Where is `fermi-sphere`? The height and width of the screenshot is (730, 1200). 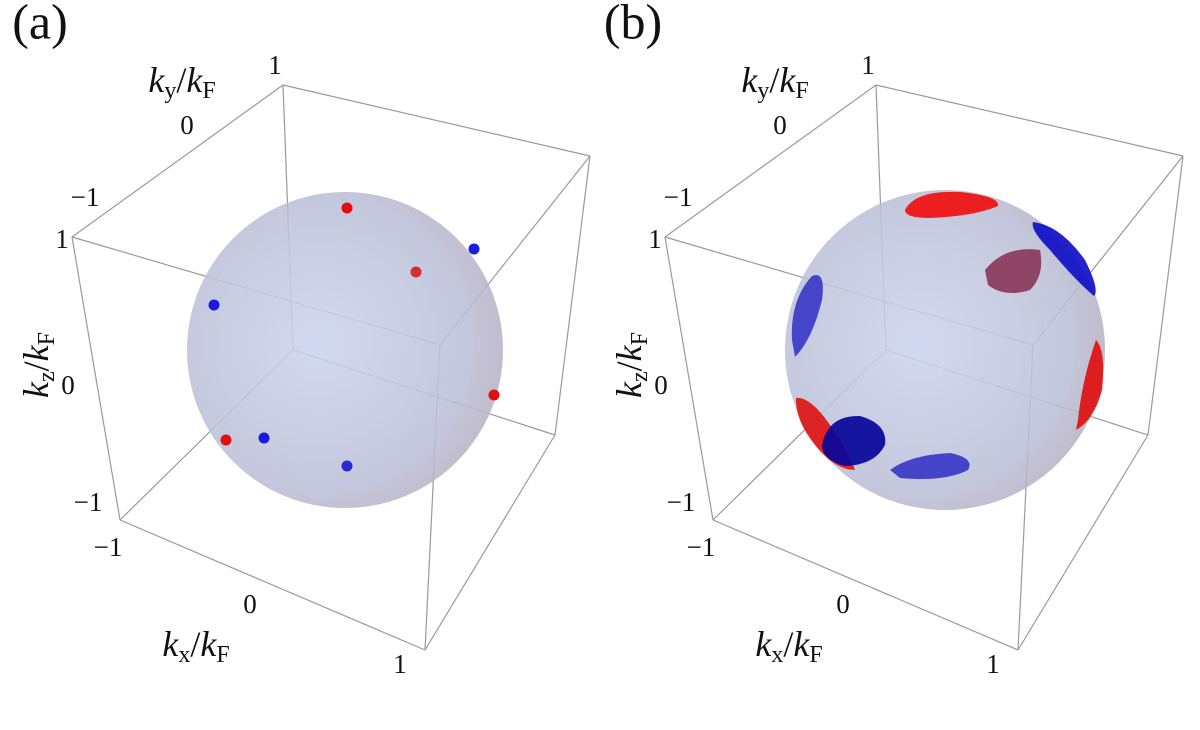
fermi-sphere is located at coordinates (345, 350).